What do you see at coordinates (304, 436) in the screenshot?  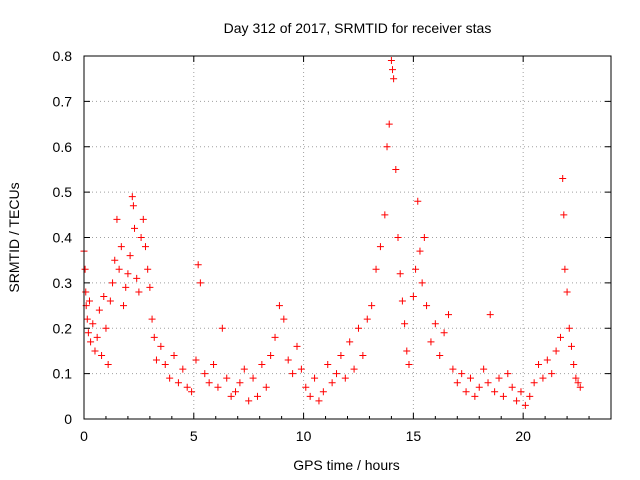 I see `x-tick-label: 10` at bounding box center [304, 436].